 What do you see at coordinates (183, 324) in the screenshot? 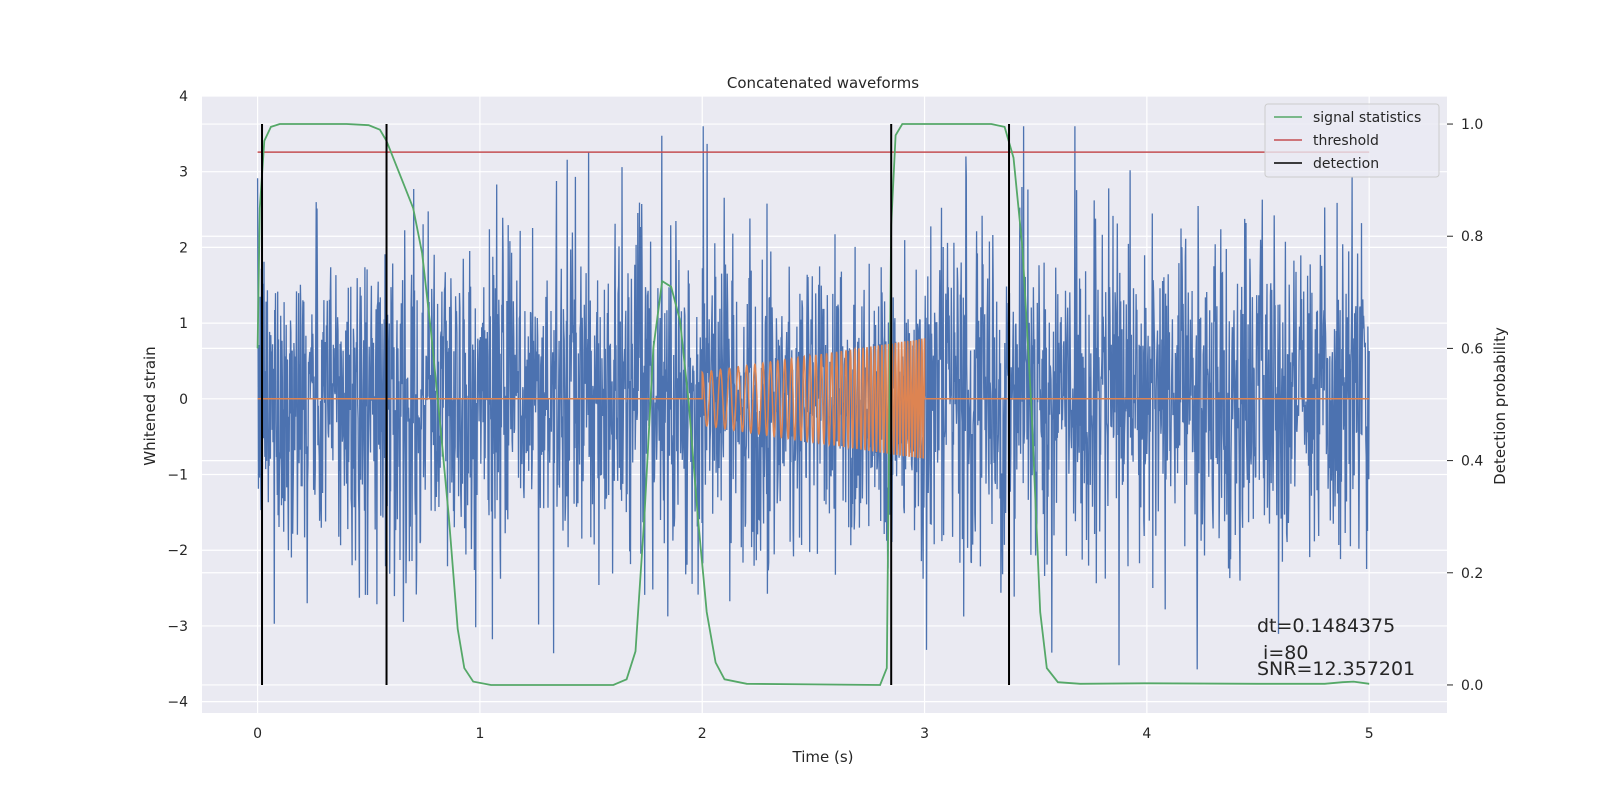
I see `y-tick-label: 1` at bounding box center [183, 324].